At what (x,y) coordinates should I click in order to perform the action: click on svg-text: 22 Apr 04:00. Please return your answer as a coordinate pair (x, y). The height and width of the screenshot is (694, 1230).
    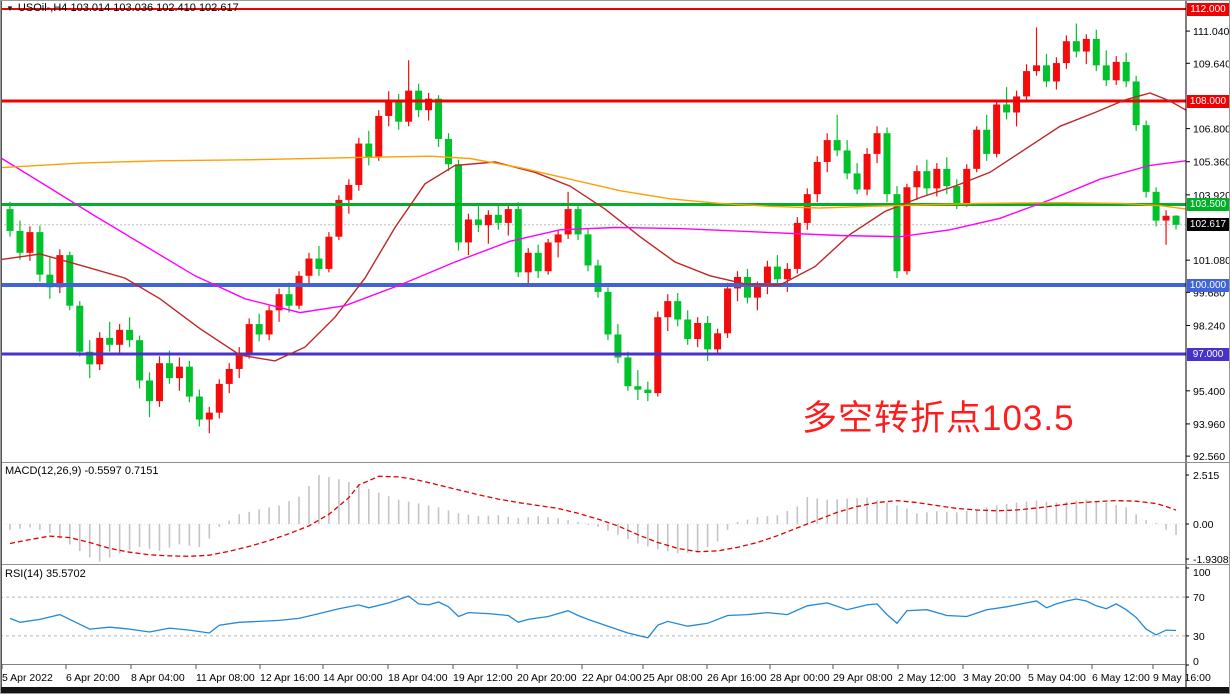
    Looking at the image, I should click on (612, 678).